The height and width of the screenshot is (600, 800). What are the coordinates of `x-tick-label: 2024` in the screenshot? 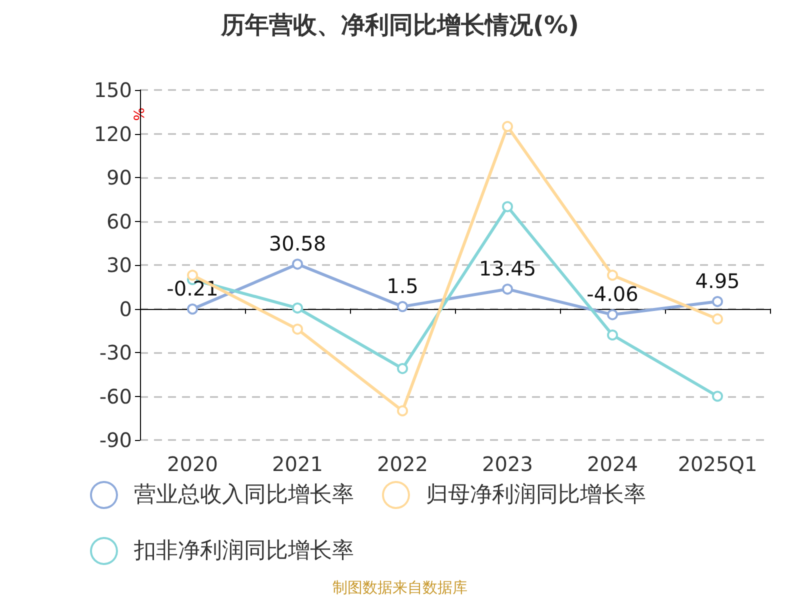 It's located at (612, 464).